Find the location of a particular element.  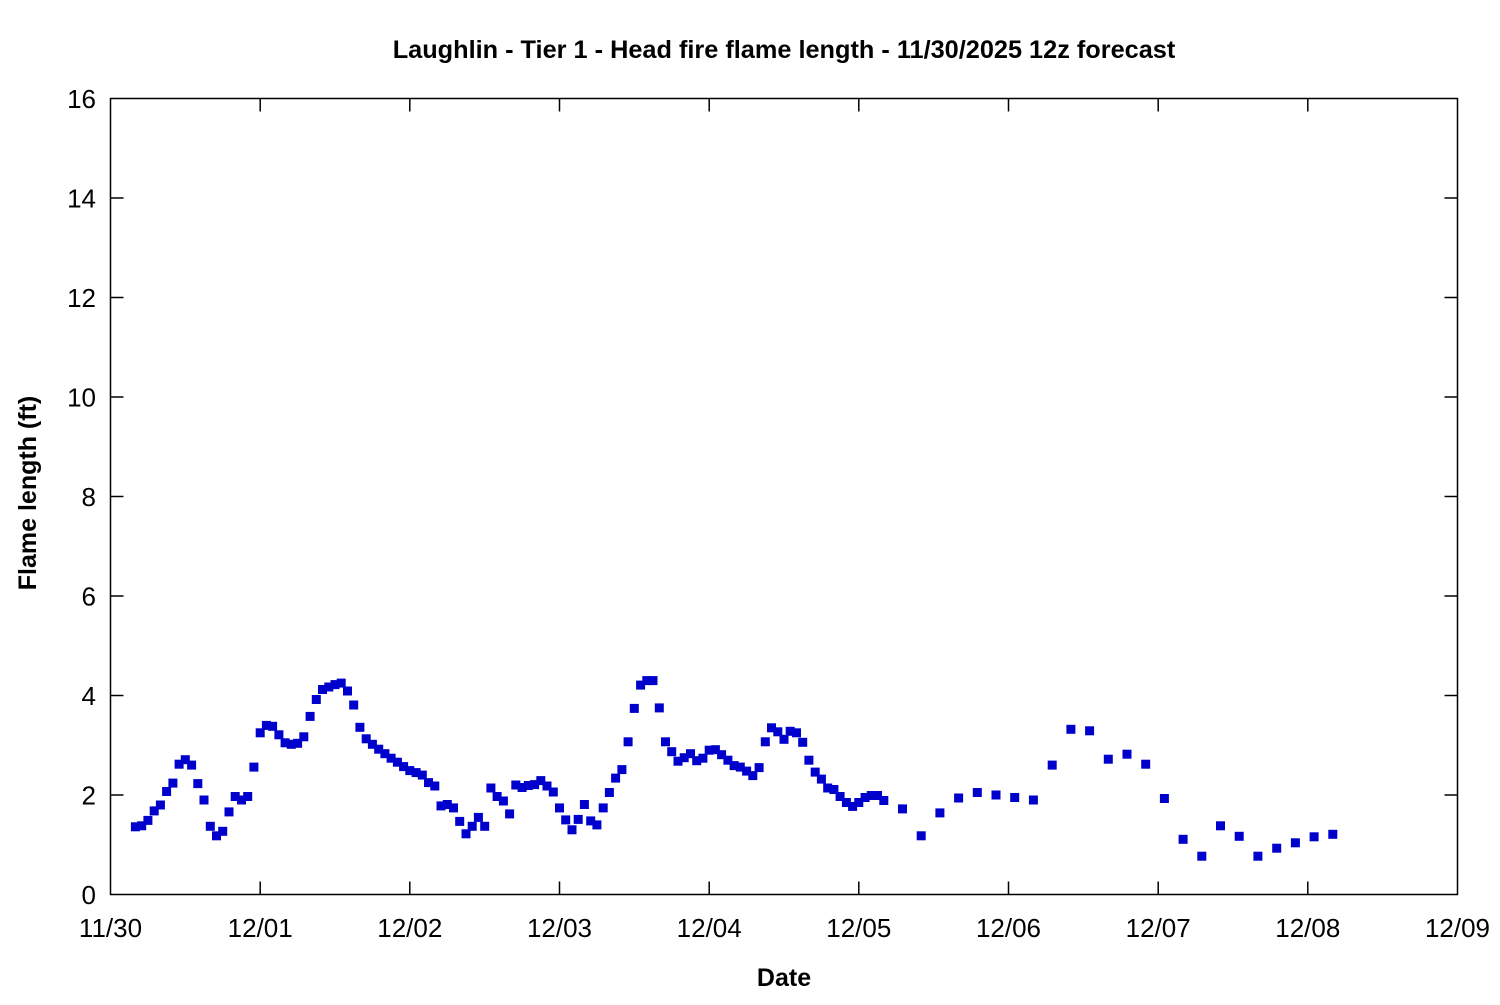

svg-text: 12/03 is located at coordinates (559, 928).